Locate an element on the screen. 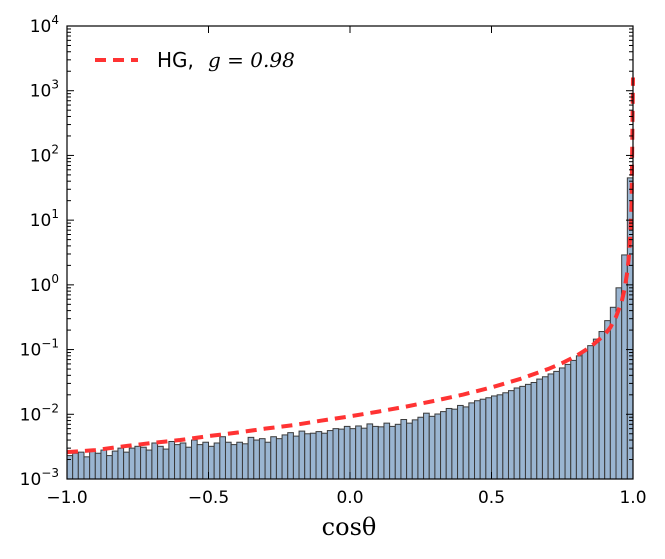 Image resolution: width=665 pixels, height=559 pixels. x-axis-label: cosθ is located at coordinates (349, 527).